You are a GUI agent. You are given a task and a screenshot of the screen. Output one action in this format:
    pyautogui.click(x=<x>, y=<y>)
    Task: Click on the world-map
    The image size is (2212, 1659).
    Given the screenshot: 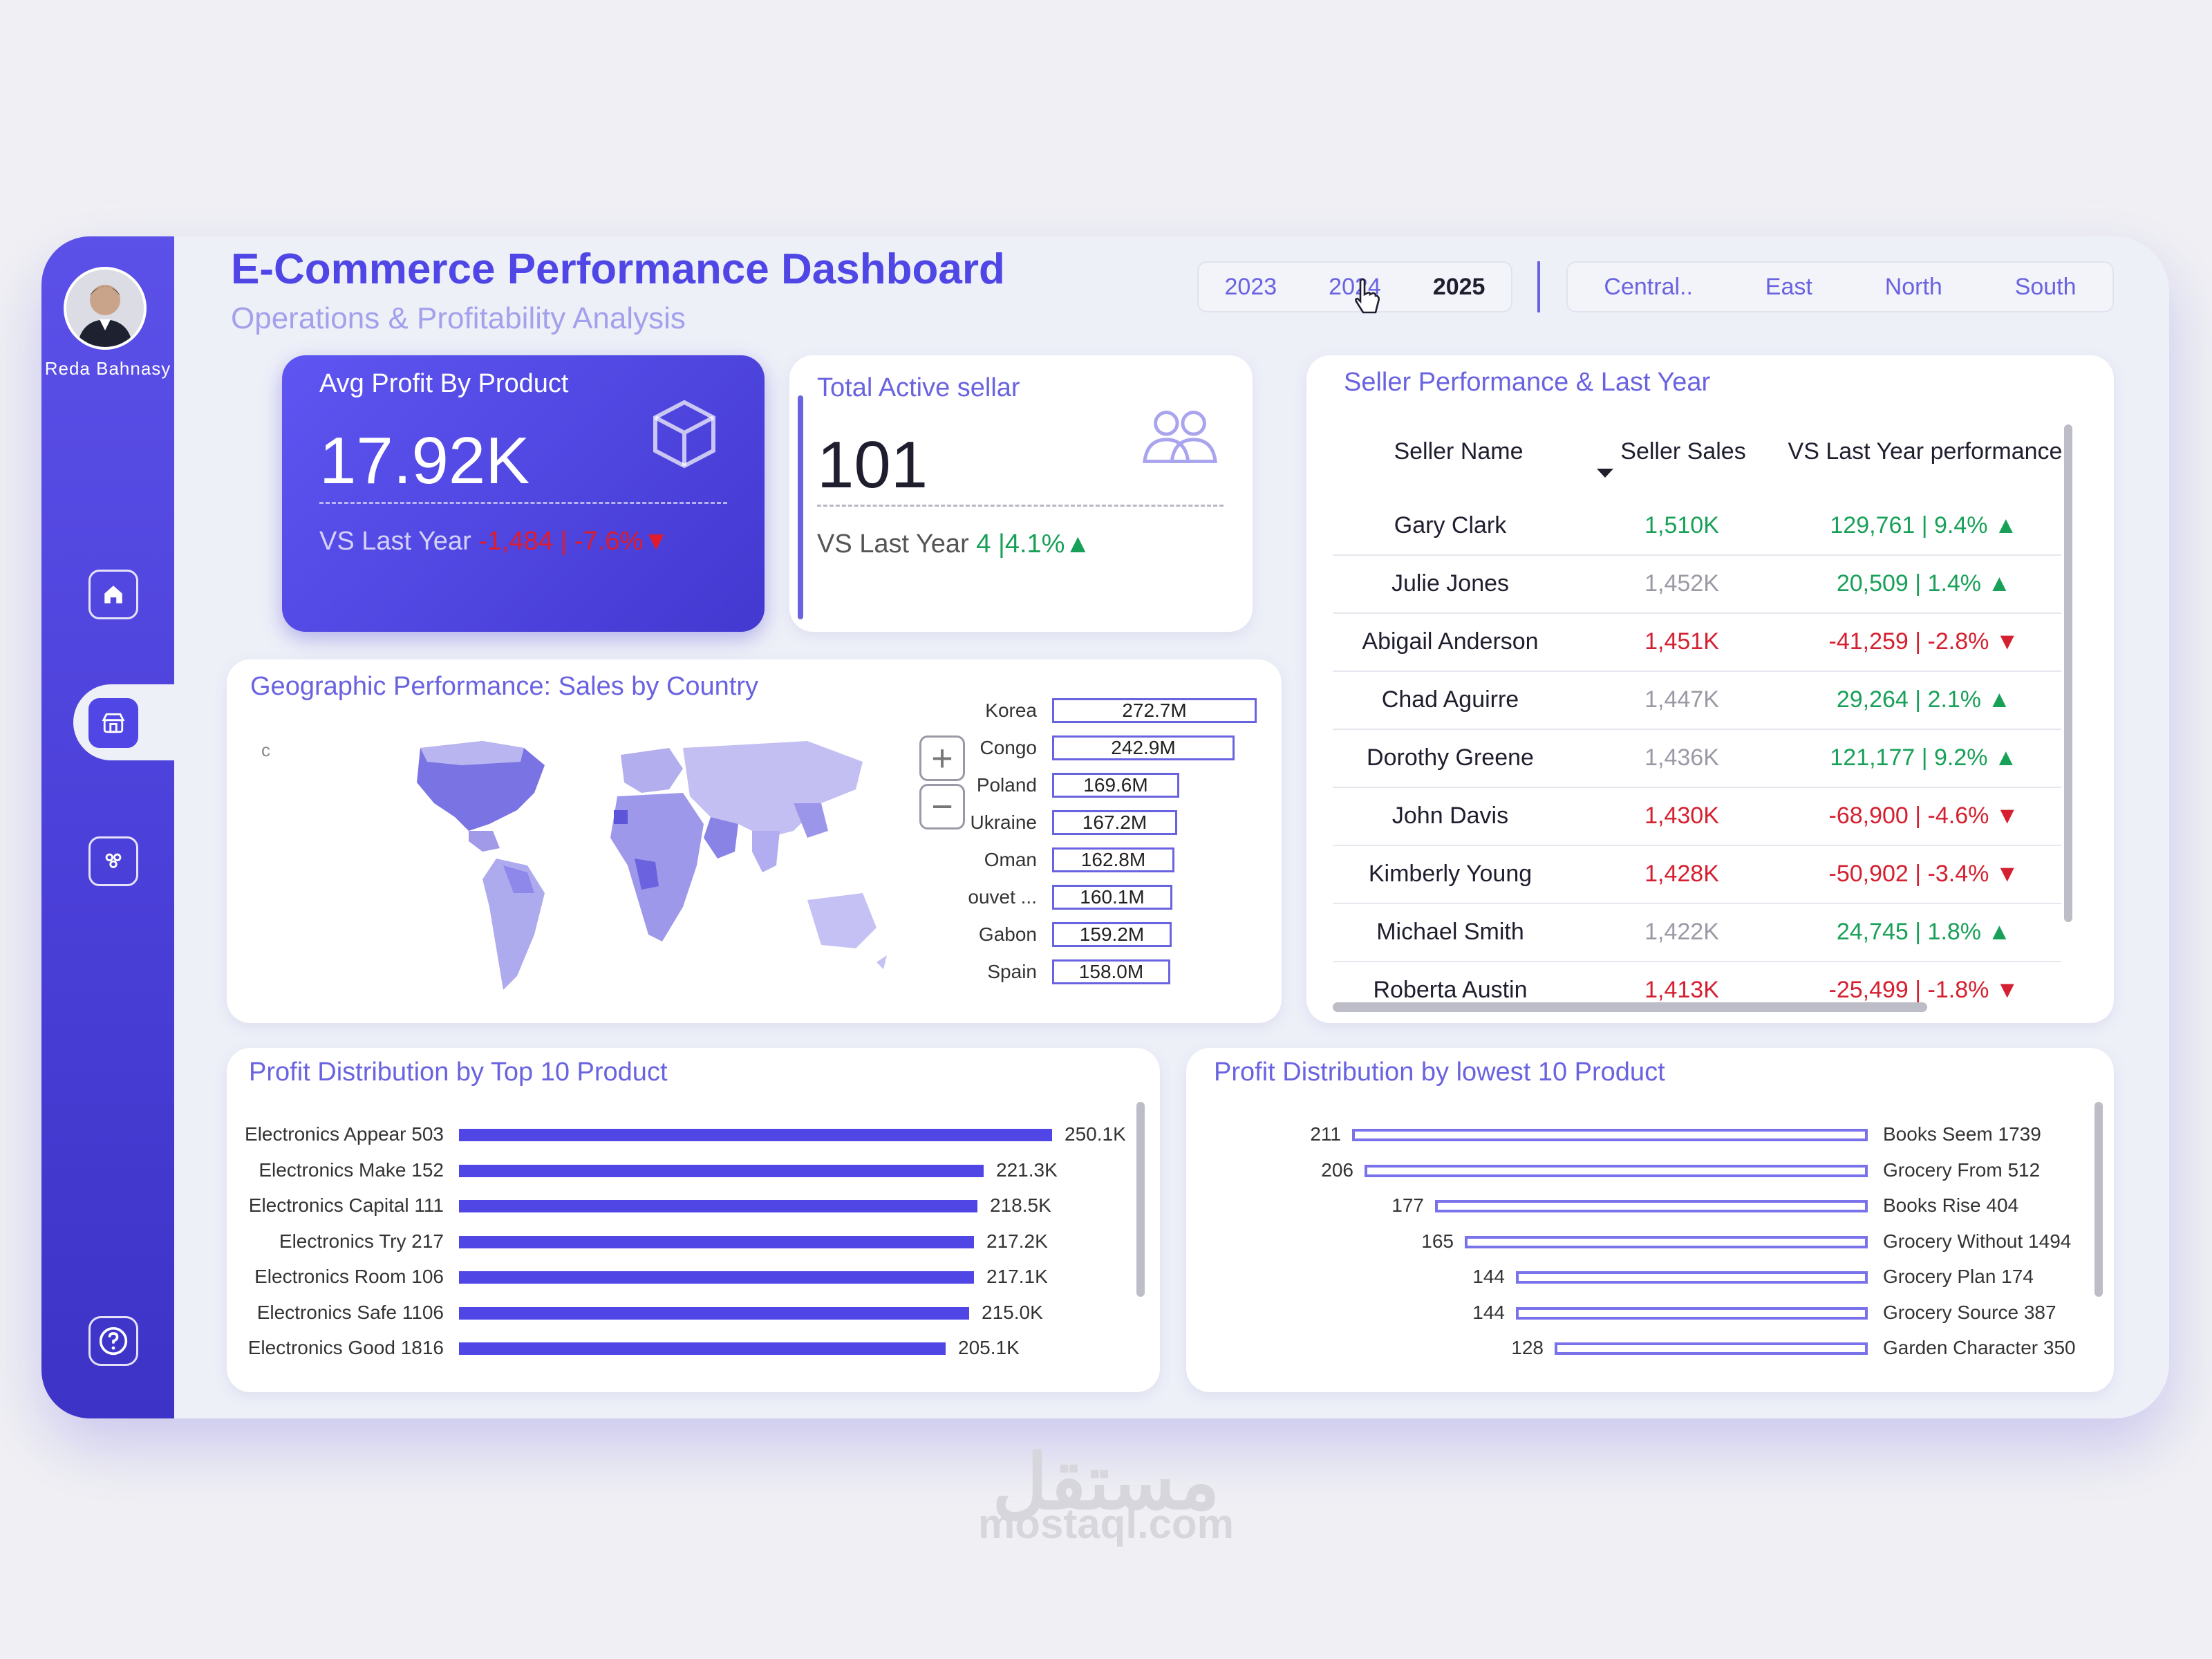 What is the action you would take?
    pyautogui.click(x=641, y=866)
    